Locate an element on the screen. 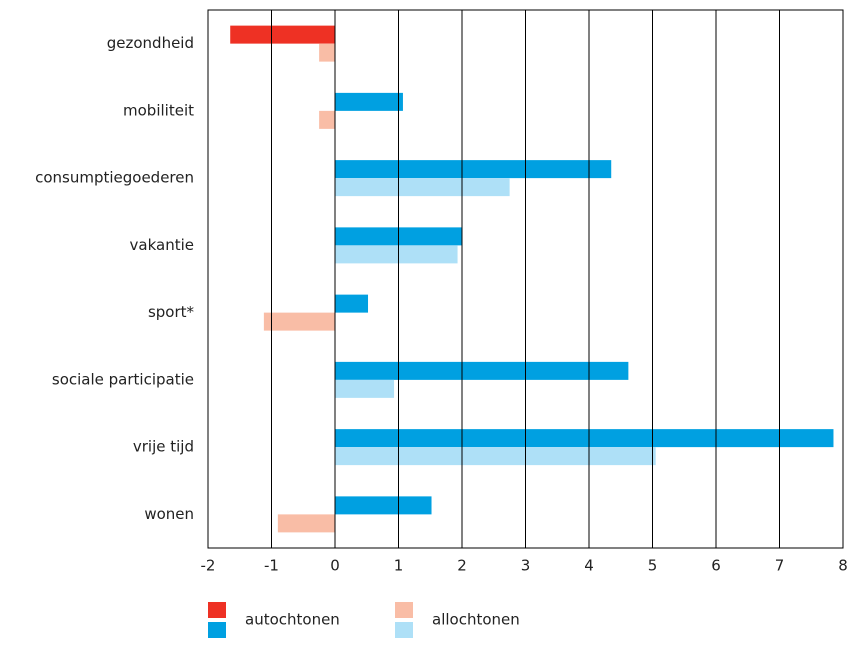 The image size is (848, 649). y-tick-label: vrije tijd is located at coordinates (163, 447).